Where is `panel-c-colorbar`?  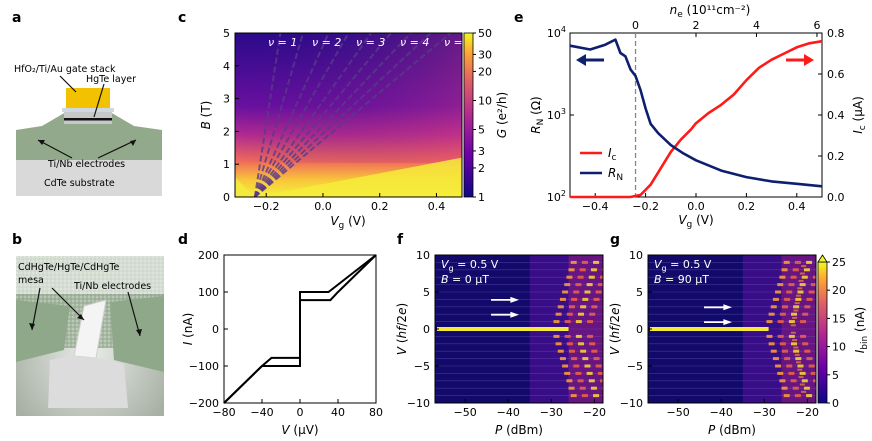
panel-c-colorbar is located at coordinates (468, 115).